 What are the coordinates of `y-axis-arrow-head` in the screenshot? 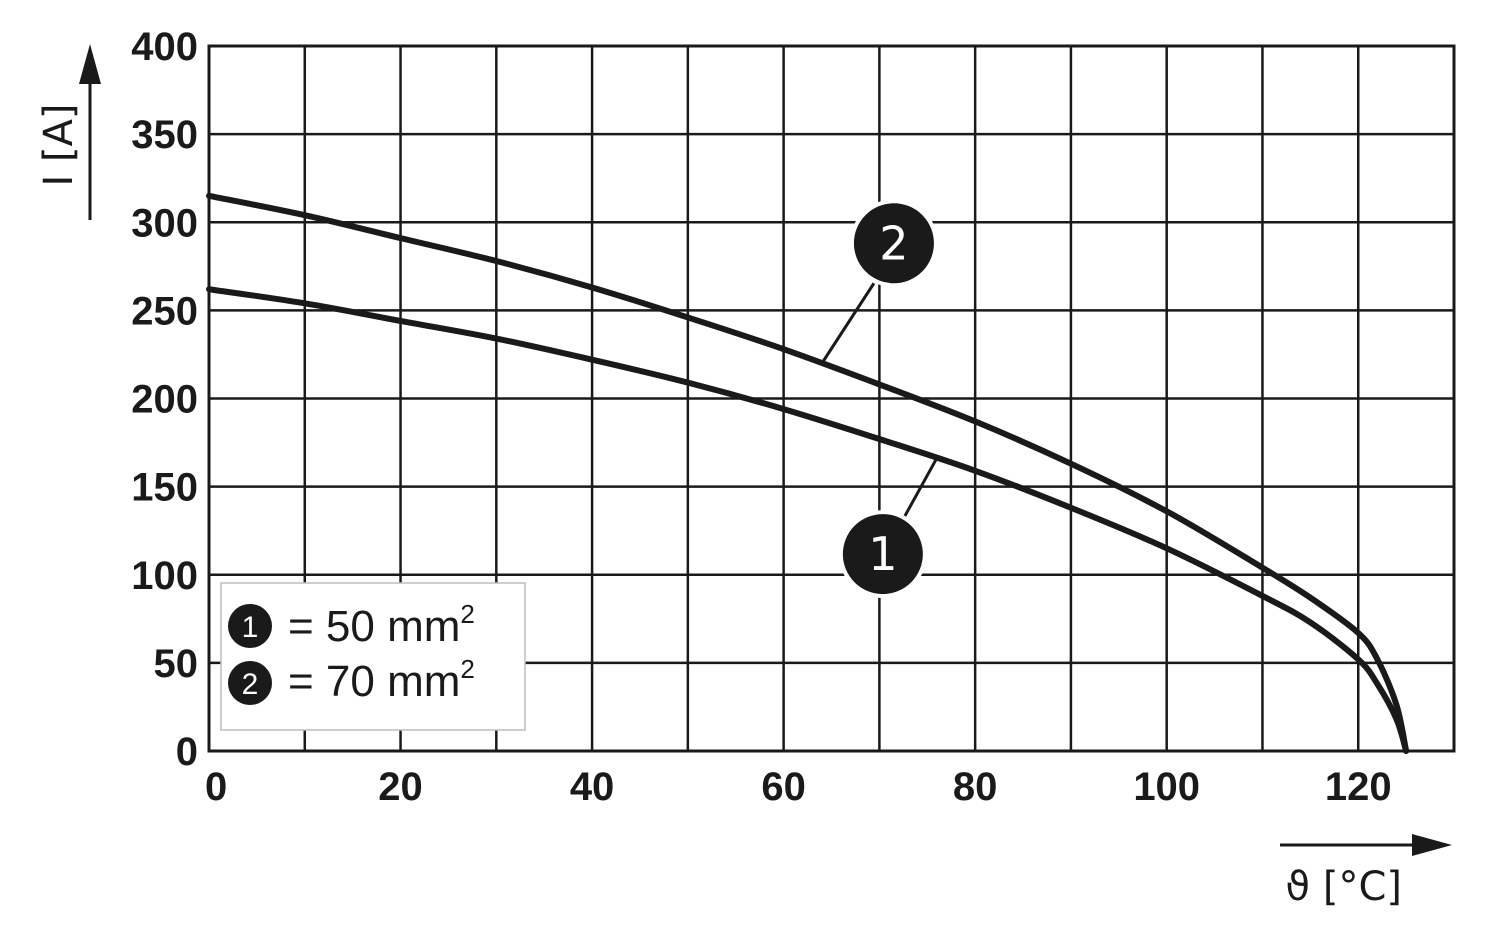 It's located at (90, 64).